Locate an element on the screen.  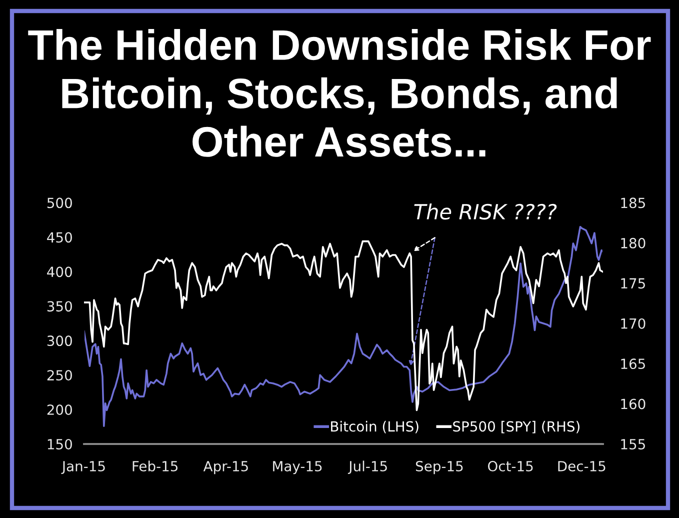
y-tick-label: 200 is located at coordinates (59, 410).